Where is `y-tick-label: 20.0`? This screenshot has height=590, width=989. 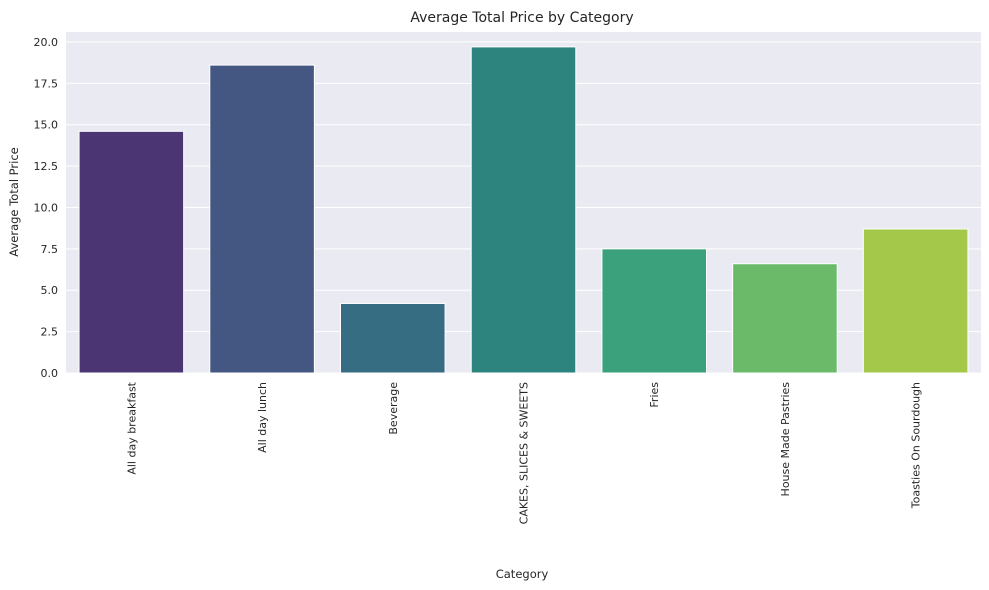
y-tick-label: 20.0 is located at coordinates (46, 42).